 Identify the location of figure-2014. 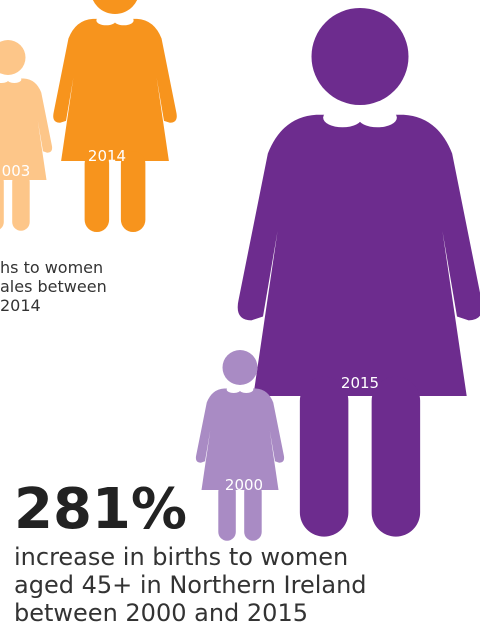
(115, 116).